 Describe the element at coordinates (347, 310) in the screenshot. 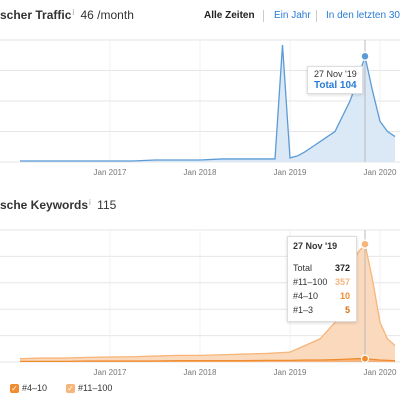

I see `tooltip-row-value: 5` at that location.